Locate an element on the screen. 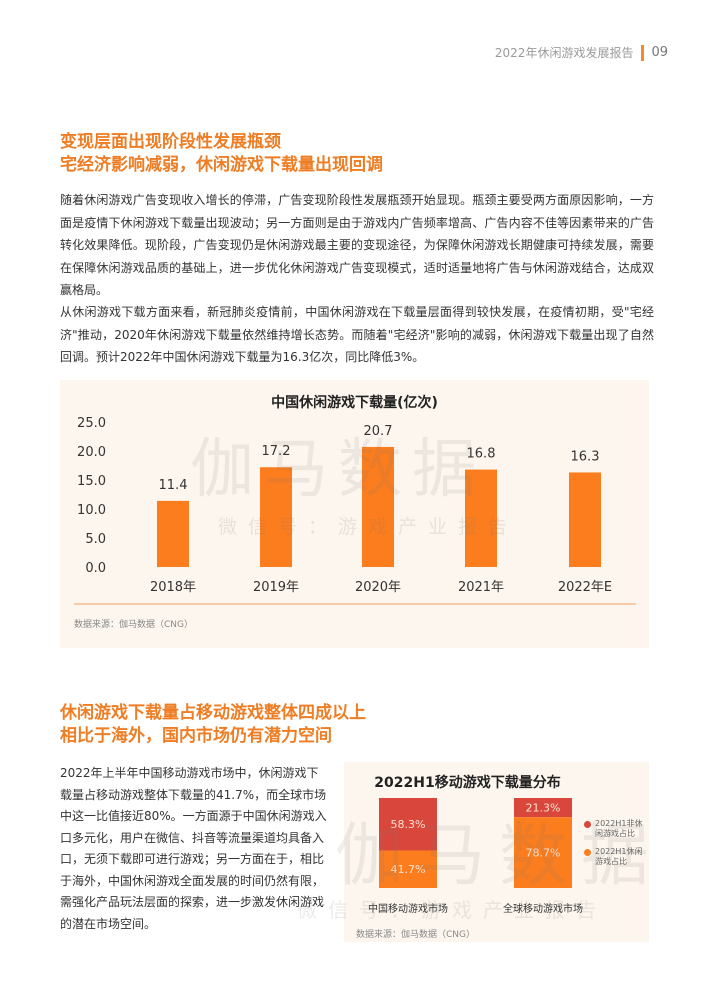 Image resolution: width=710 pixels, height=1004 pixels. stack-category-label: 全球移动游戏市场 is located at coordinates (543, 908).